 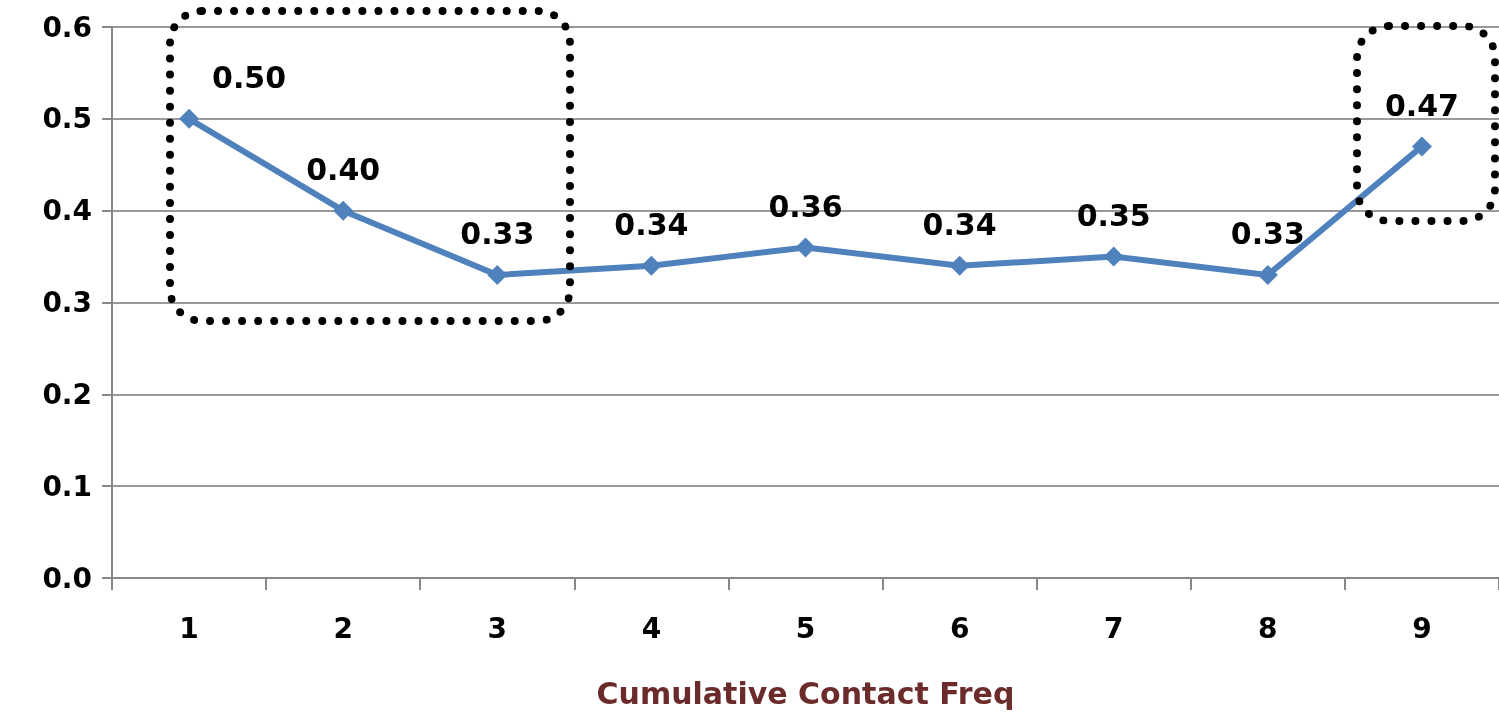 I want to click on data-label: 0.40, so click(x=343, y=170).